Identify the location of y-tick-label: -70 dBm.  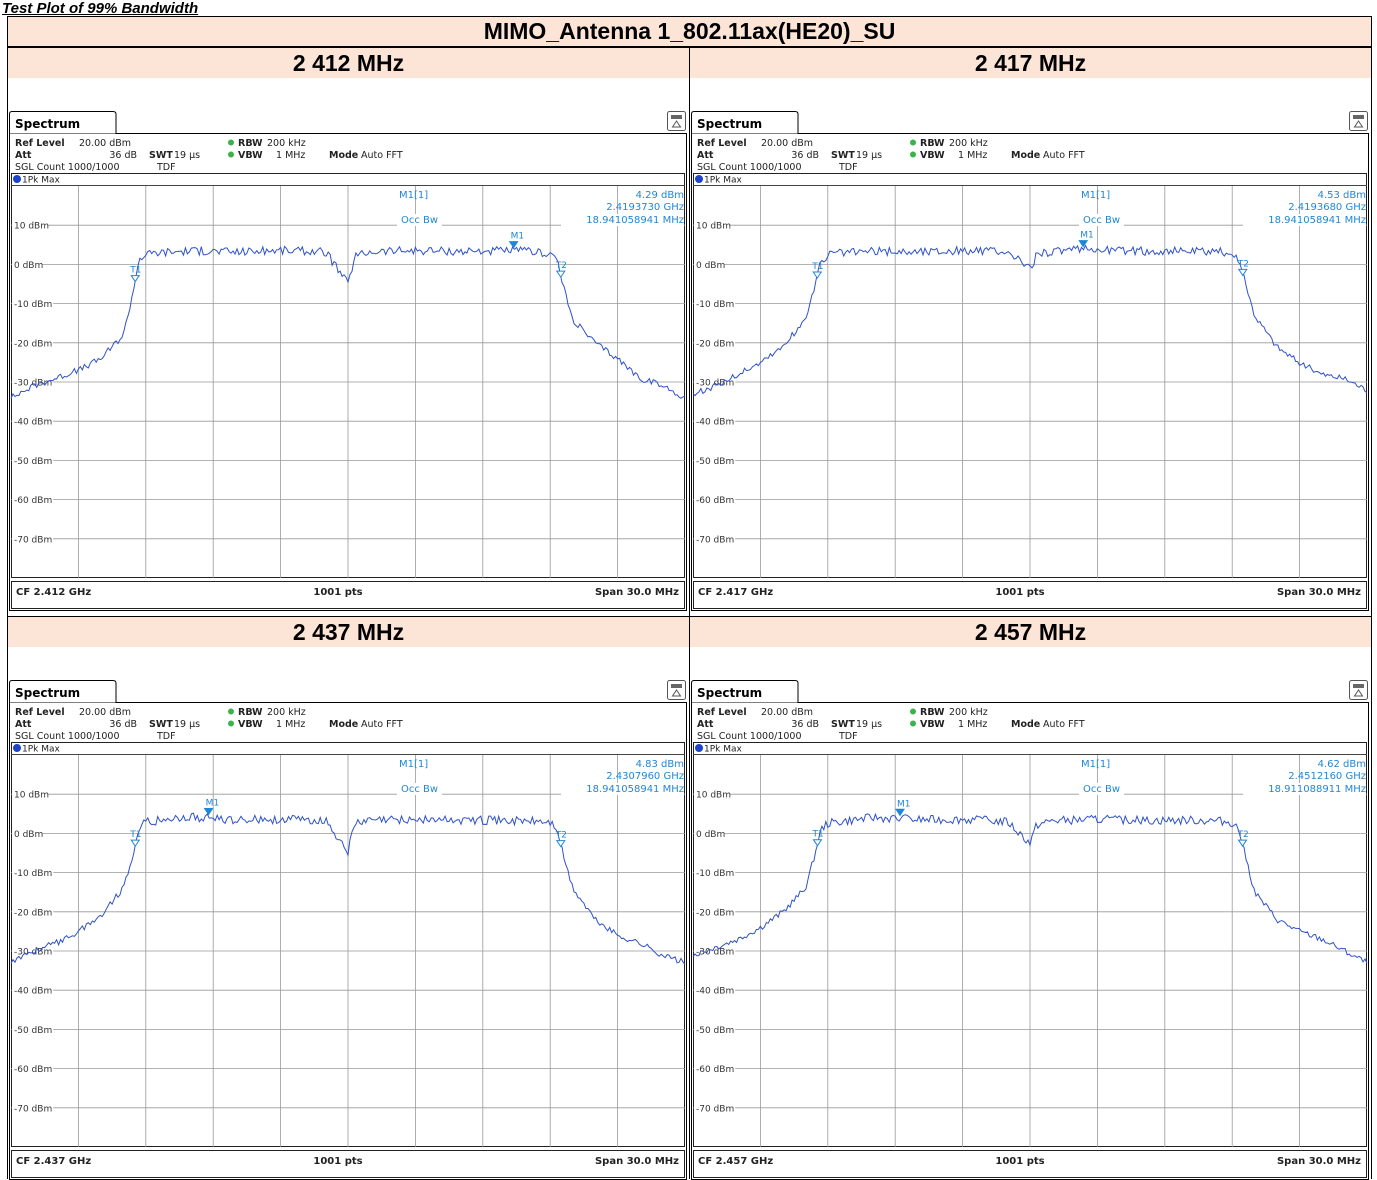
(33, 540).